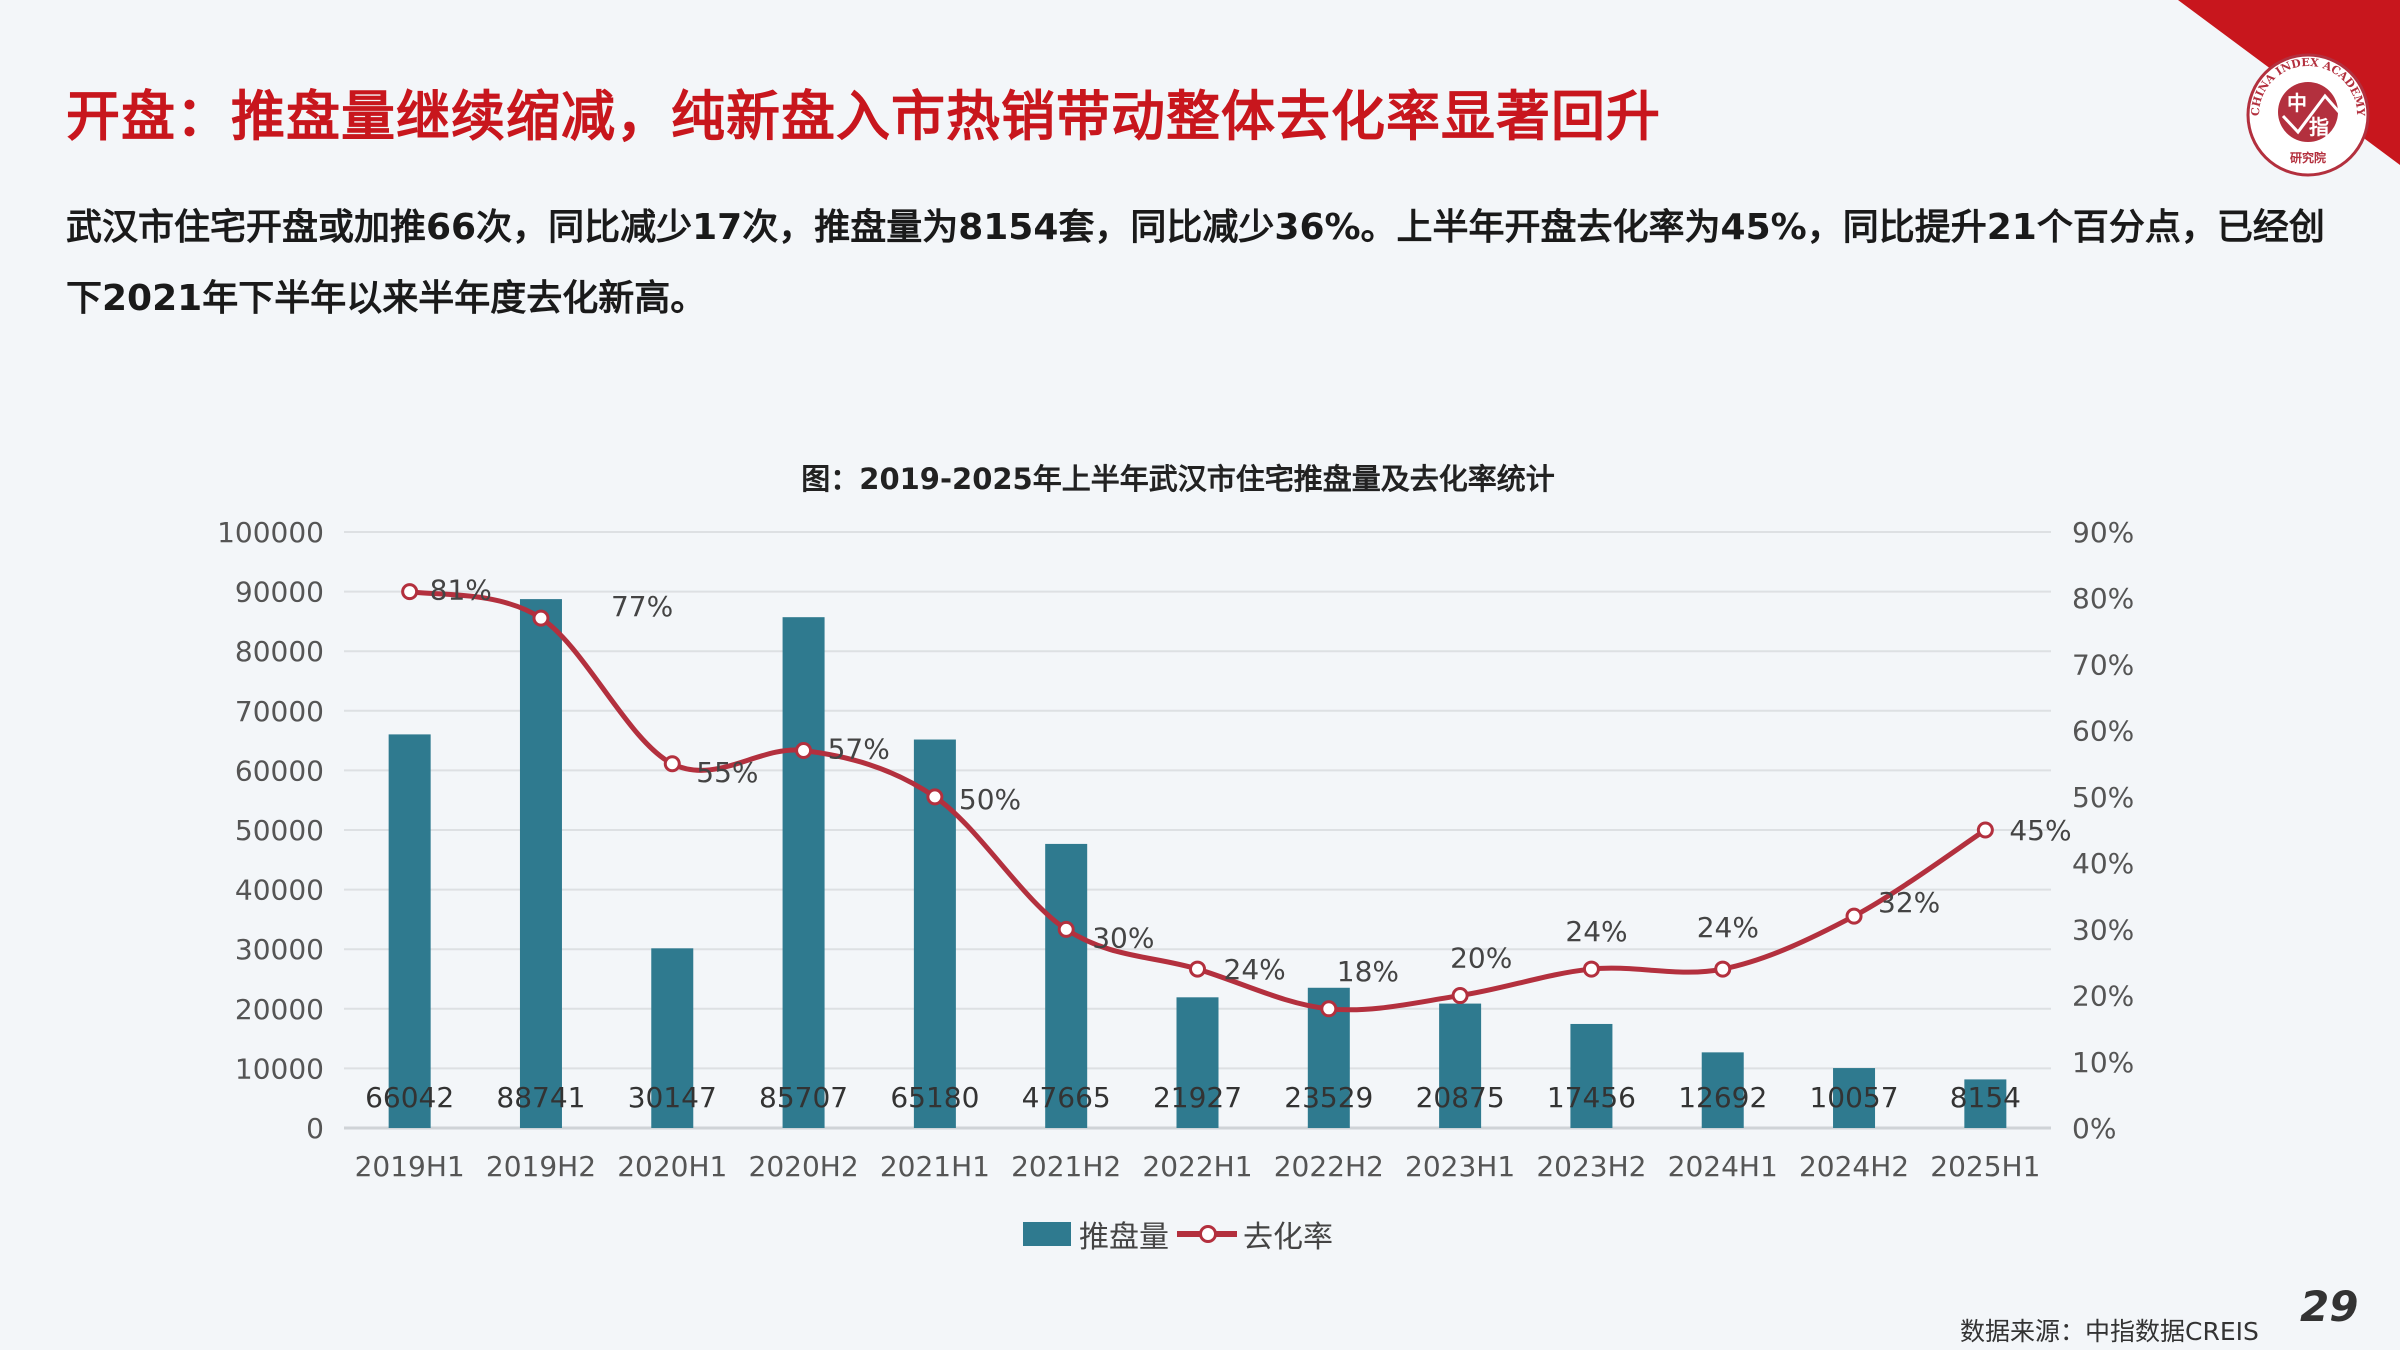 Image resolution: width=2400 pixels, height=1350 pixels. What do you see at coordinates (1722, 1097) in the screenshot?
I see `bar-value-label: 12692` at bounding box center [1722, 1097].